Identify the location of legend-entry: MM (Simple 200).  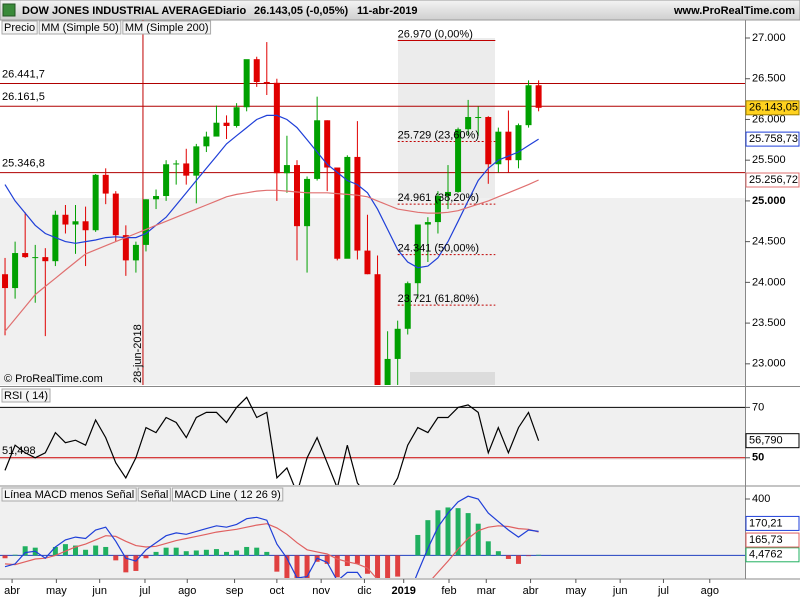
(167, 28).